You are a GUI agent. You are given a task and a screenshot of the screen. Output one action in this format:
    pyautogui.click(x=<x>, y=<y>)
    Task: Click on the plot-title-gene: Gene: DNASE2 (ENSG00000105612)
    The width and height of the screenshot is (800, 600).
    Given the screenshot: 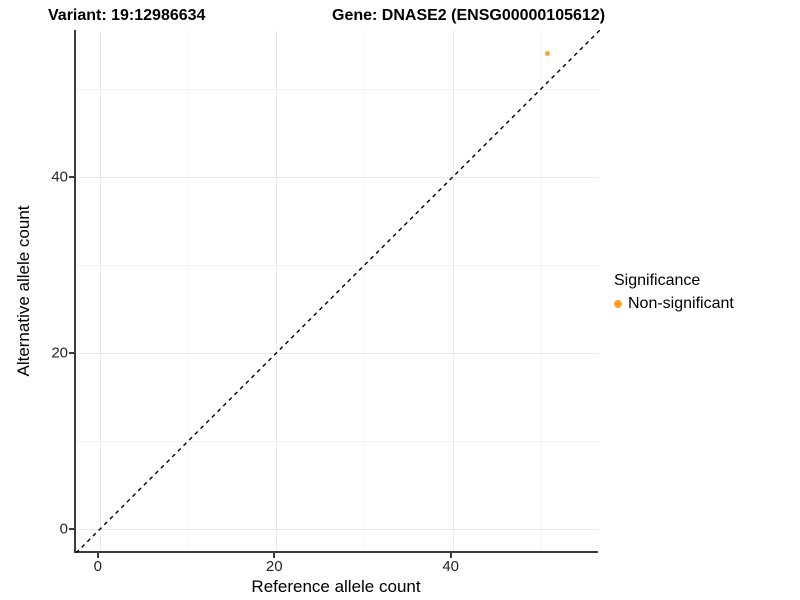 What is the action you would take?
    pyautogui.click(x=469, y=15)
    